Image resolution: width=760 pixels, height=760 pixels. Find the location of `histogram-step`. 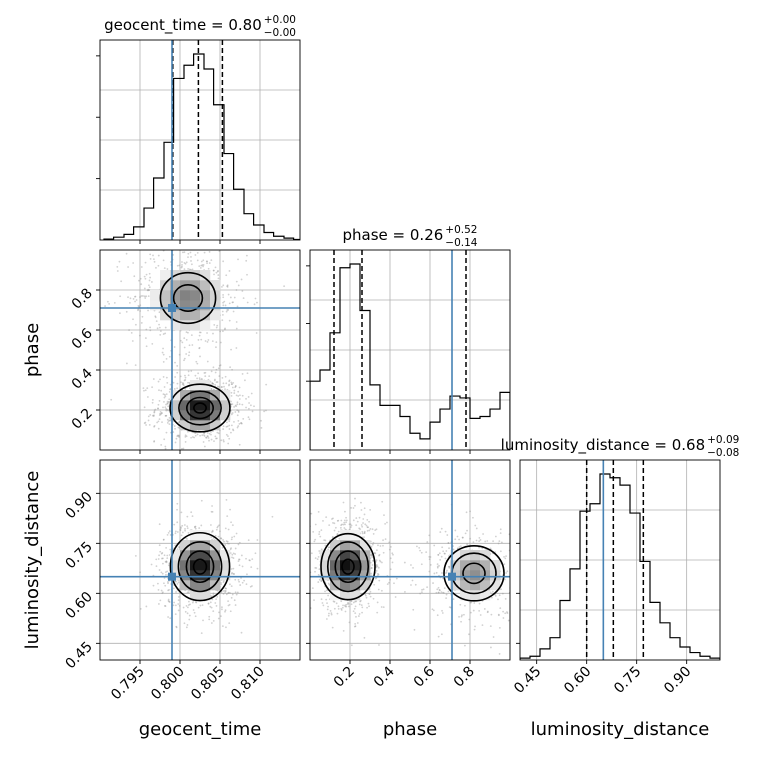

histogram-step is located at coordinates (410, 356).